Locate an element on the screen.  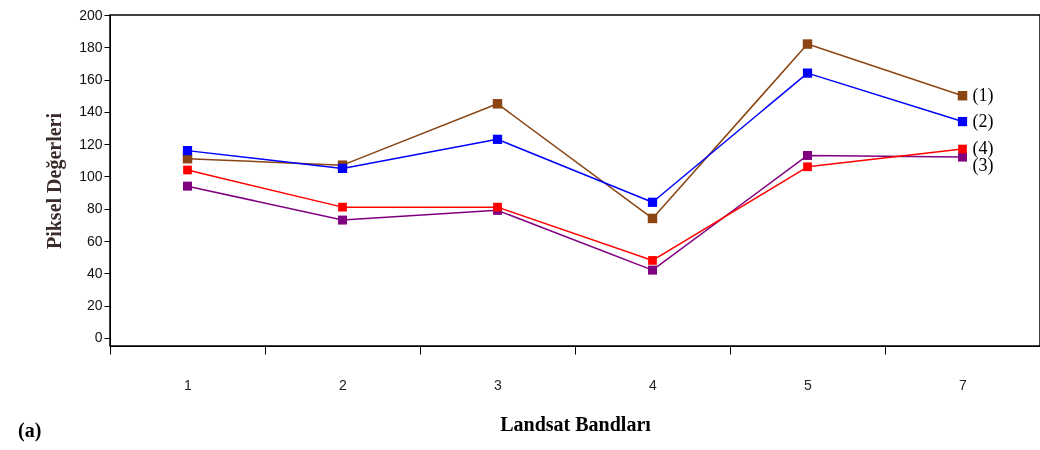
y-tick-label: 80 is located at coordinates (94, 208).